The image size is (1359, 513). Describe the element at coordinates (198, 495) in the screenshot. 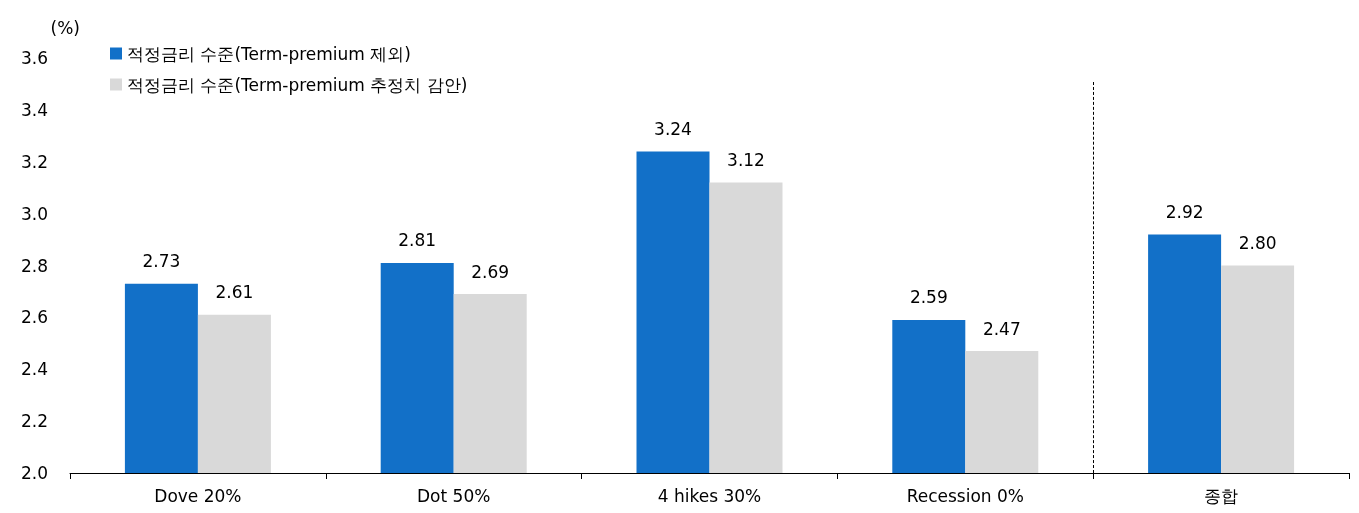

I see `x-tick-label: Dove 20%` at that location.